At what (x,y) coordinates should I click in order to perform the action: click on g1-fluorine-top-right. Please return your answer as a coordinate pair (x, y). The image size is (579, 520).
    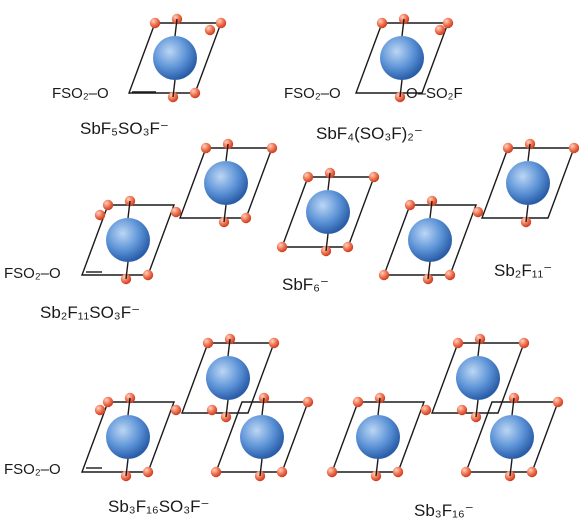
    Looking at the image, I should click on (221, 23).